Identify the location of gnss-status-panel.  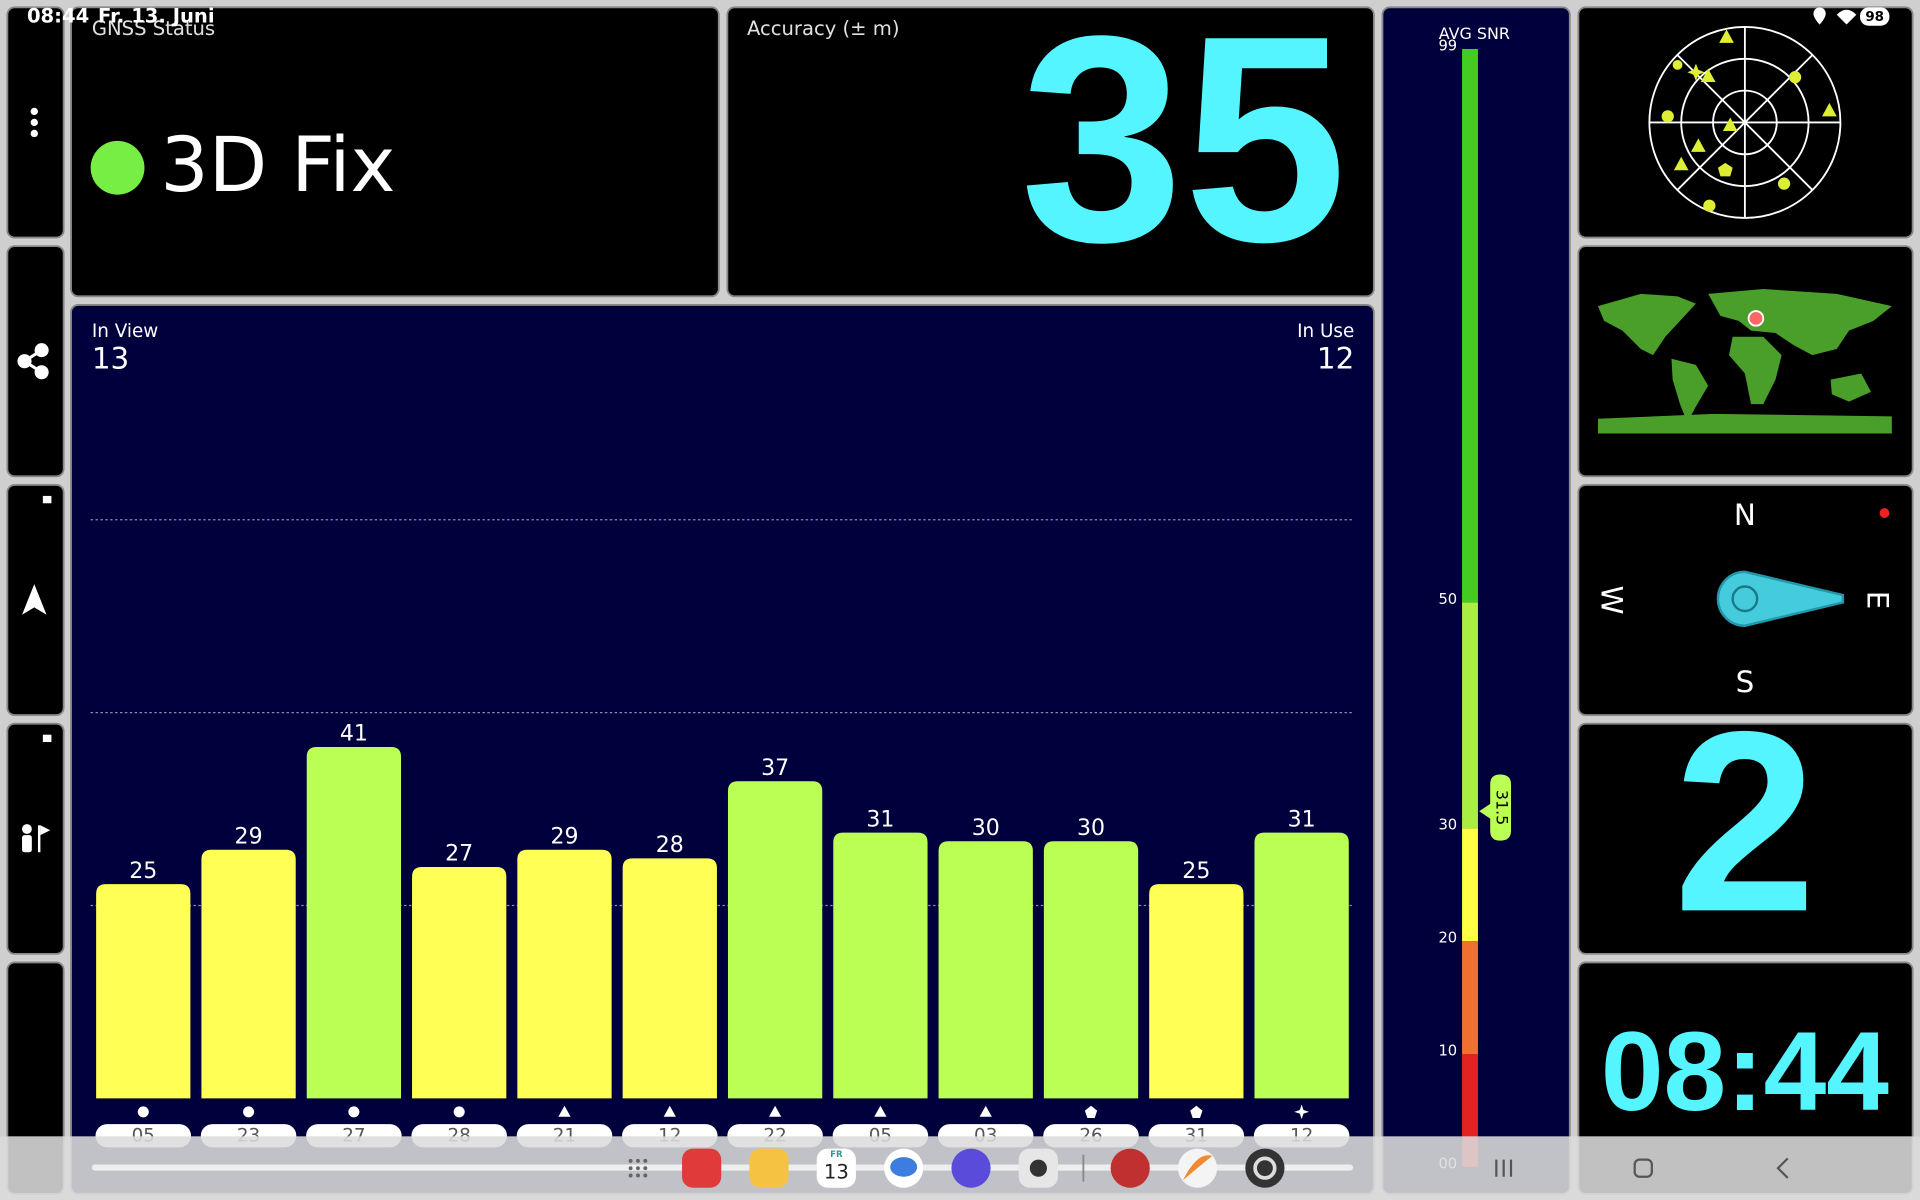
(395, 152).